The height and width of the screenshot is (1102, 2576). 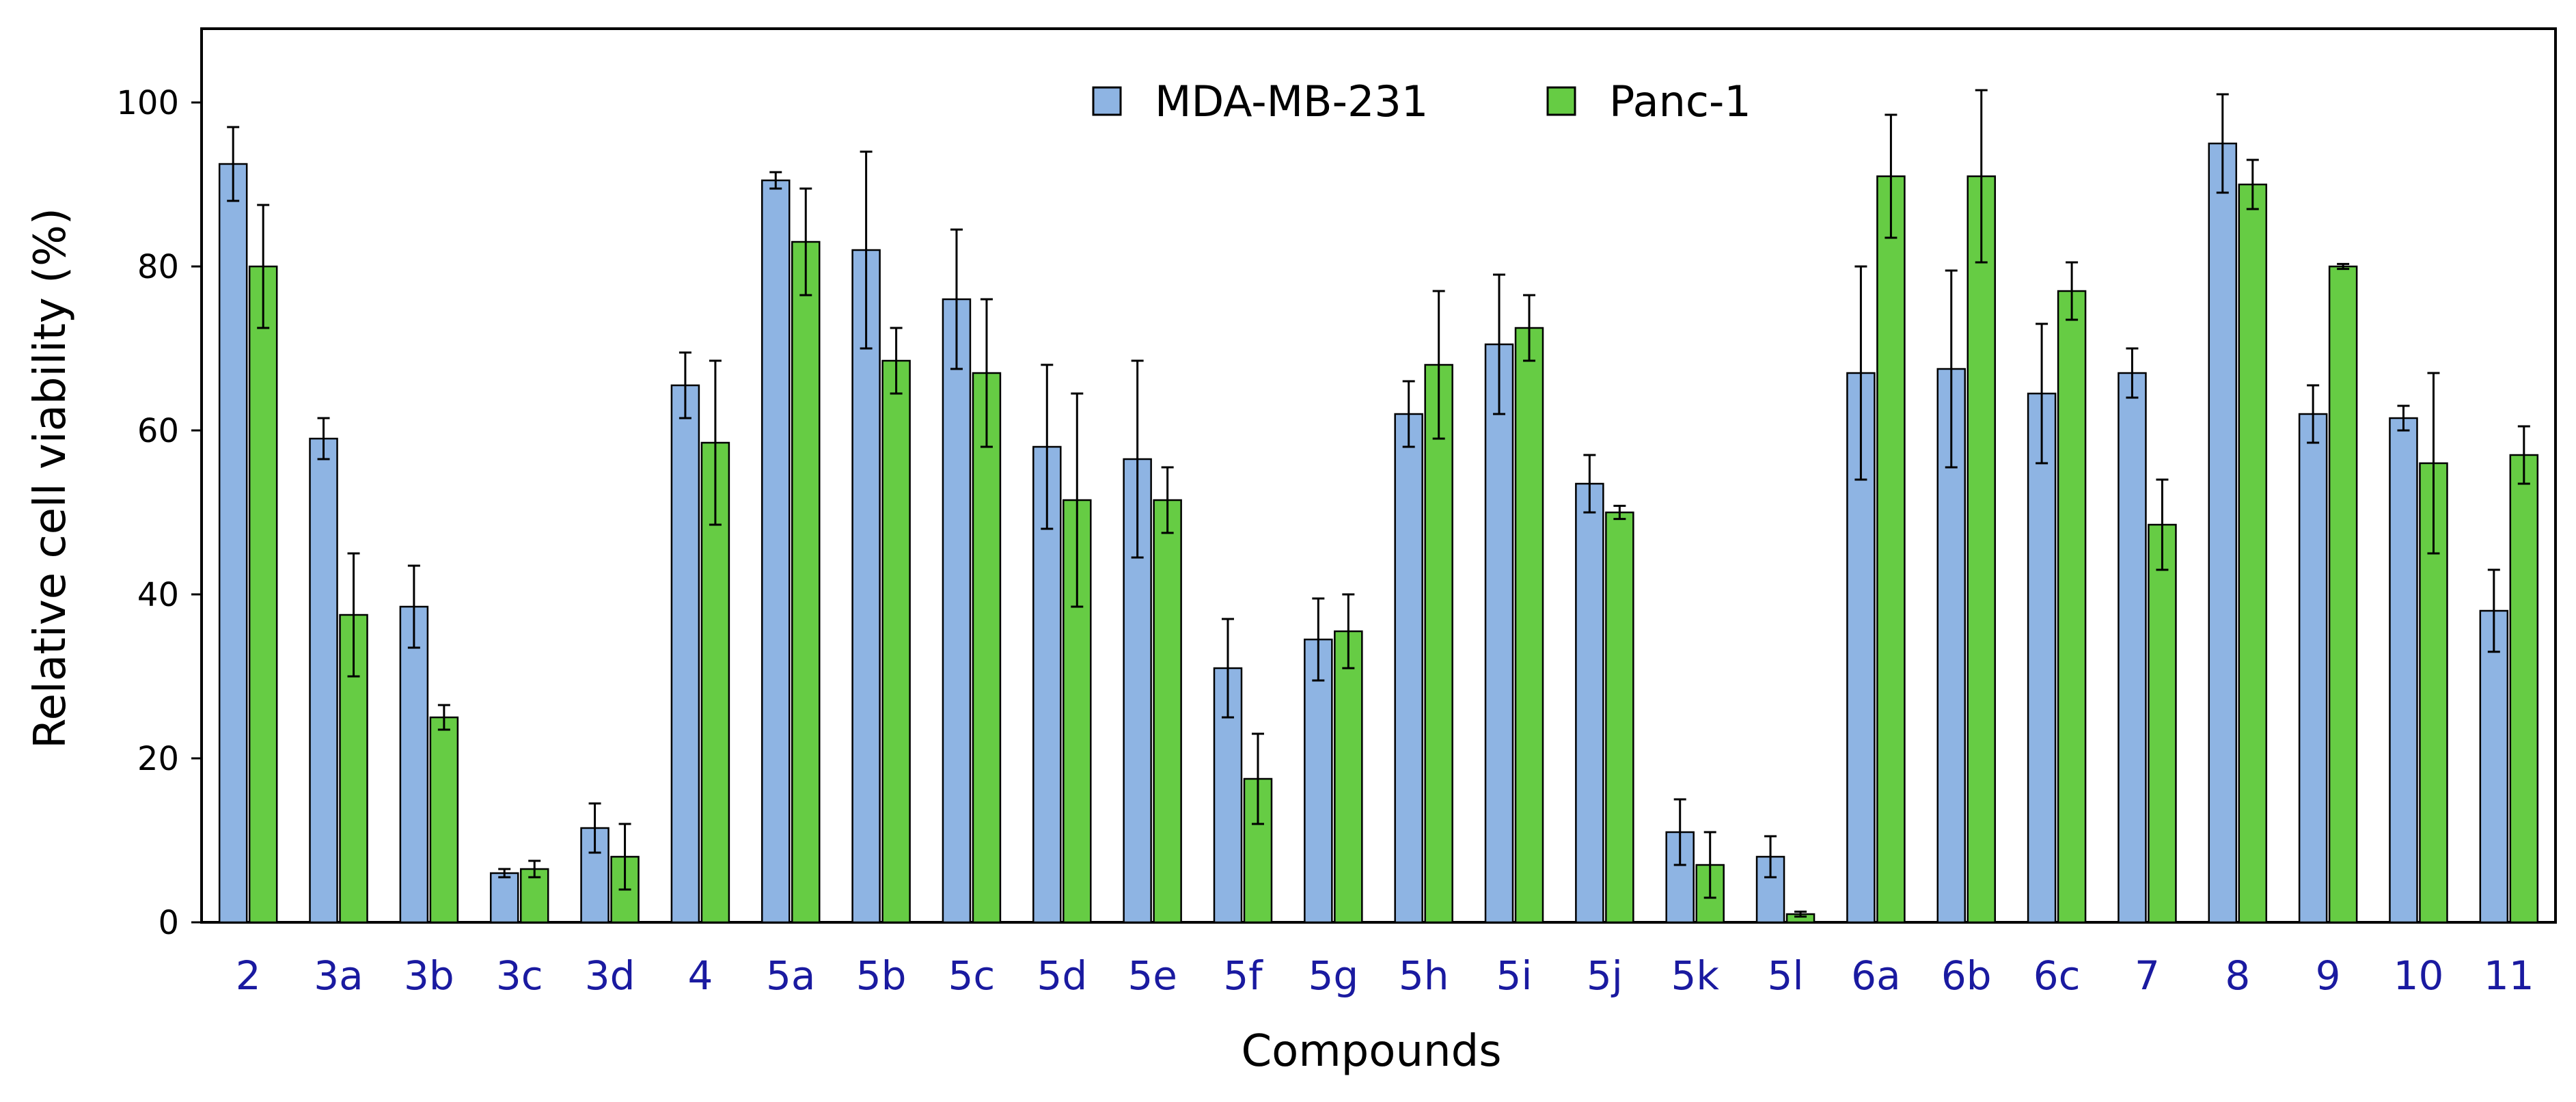 What do you see at coordinates (2509, 975) in the screenshot?
I see `x-tick-label: 11` at bounding box center [2509, 975].